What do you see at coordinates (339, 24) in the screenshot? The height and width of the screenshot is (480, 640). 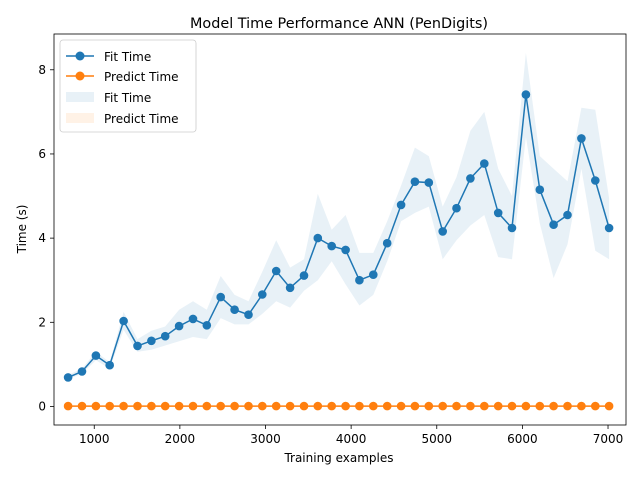 I see `chart-title: Model Time Performance ANN (PenDigits)` at bounding box center [339, 24].